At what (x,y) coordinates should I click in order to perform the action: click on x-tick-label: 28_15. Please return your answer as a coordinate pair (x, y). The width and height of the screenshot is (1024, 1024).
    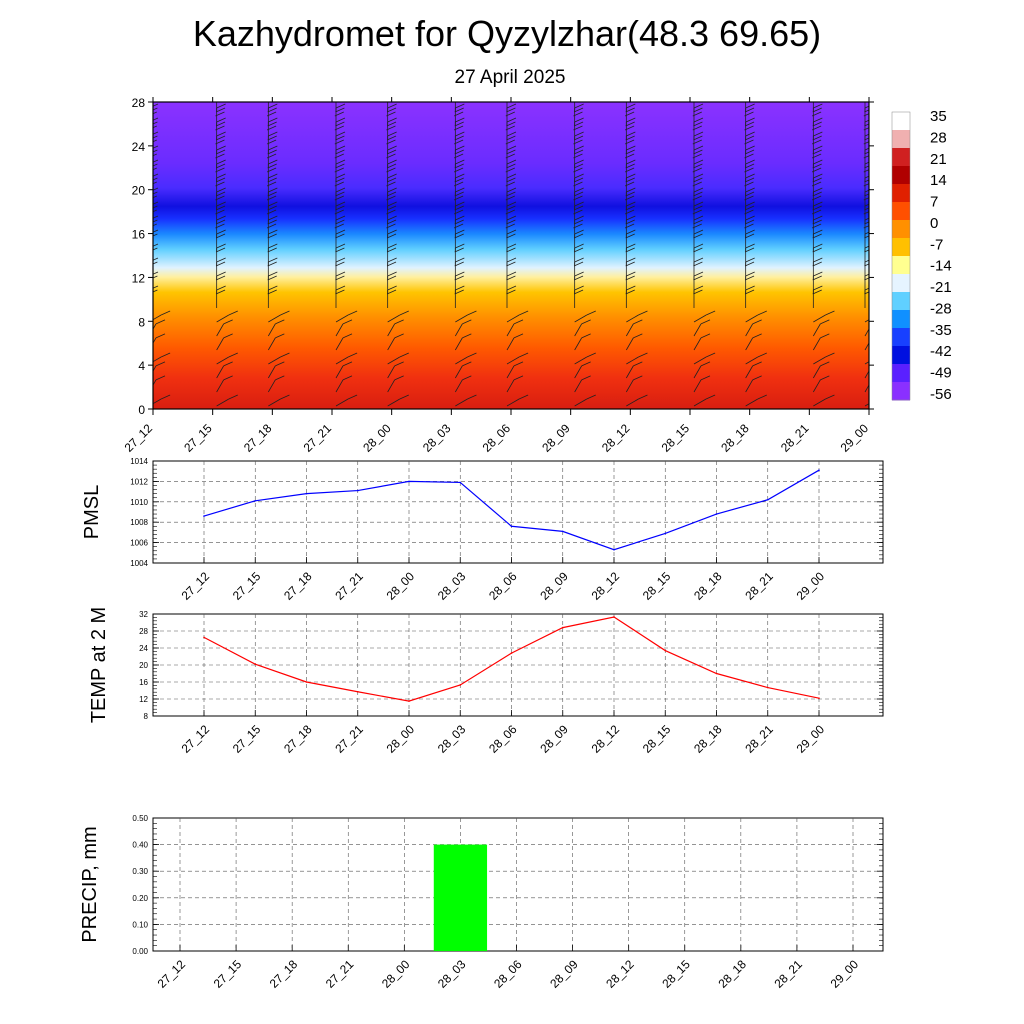
    Looking at the image, I should click on (657, 586).